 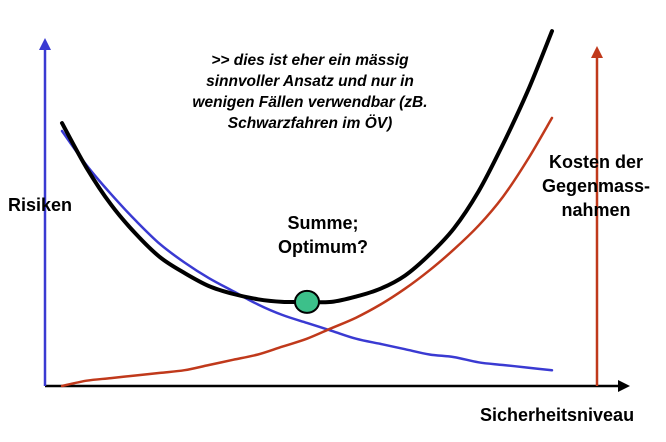 I want to click on optimum-marker, so click(x=307, y=301).